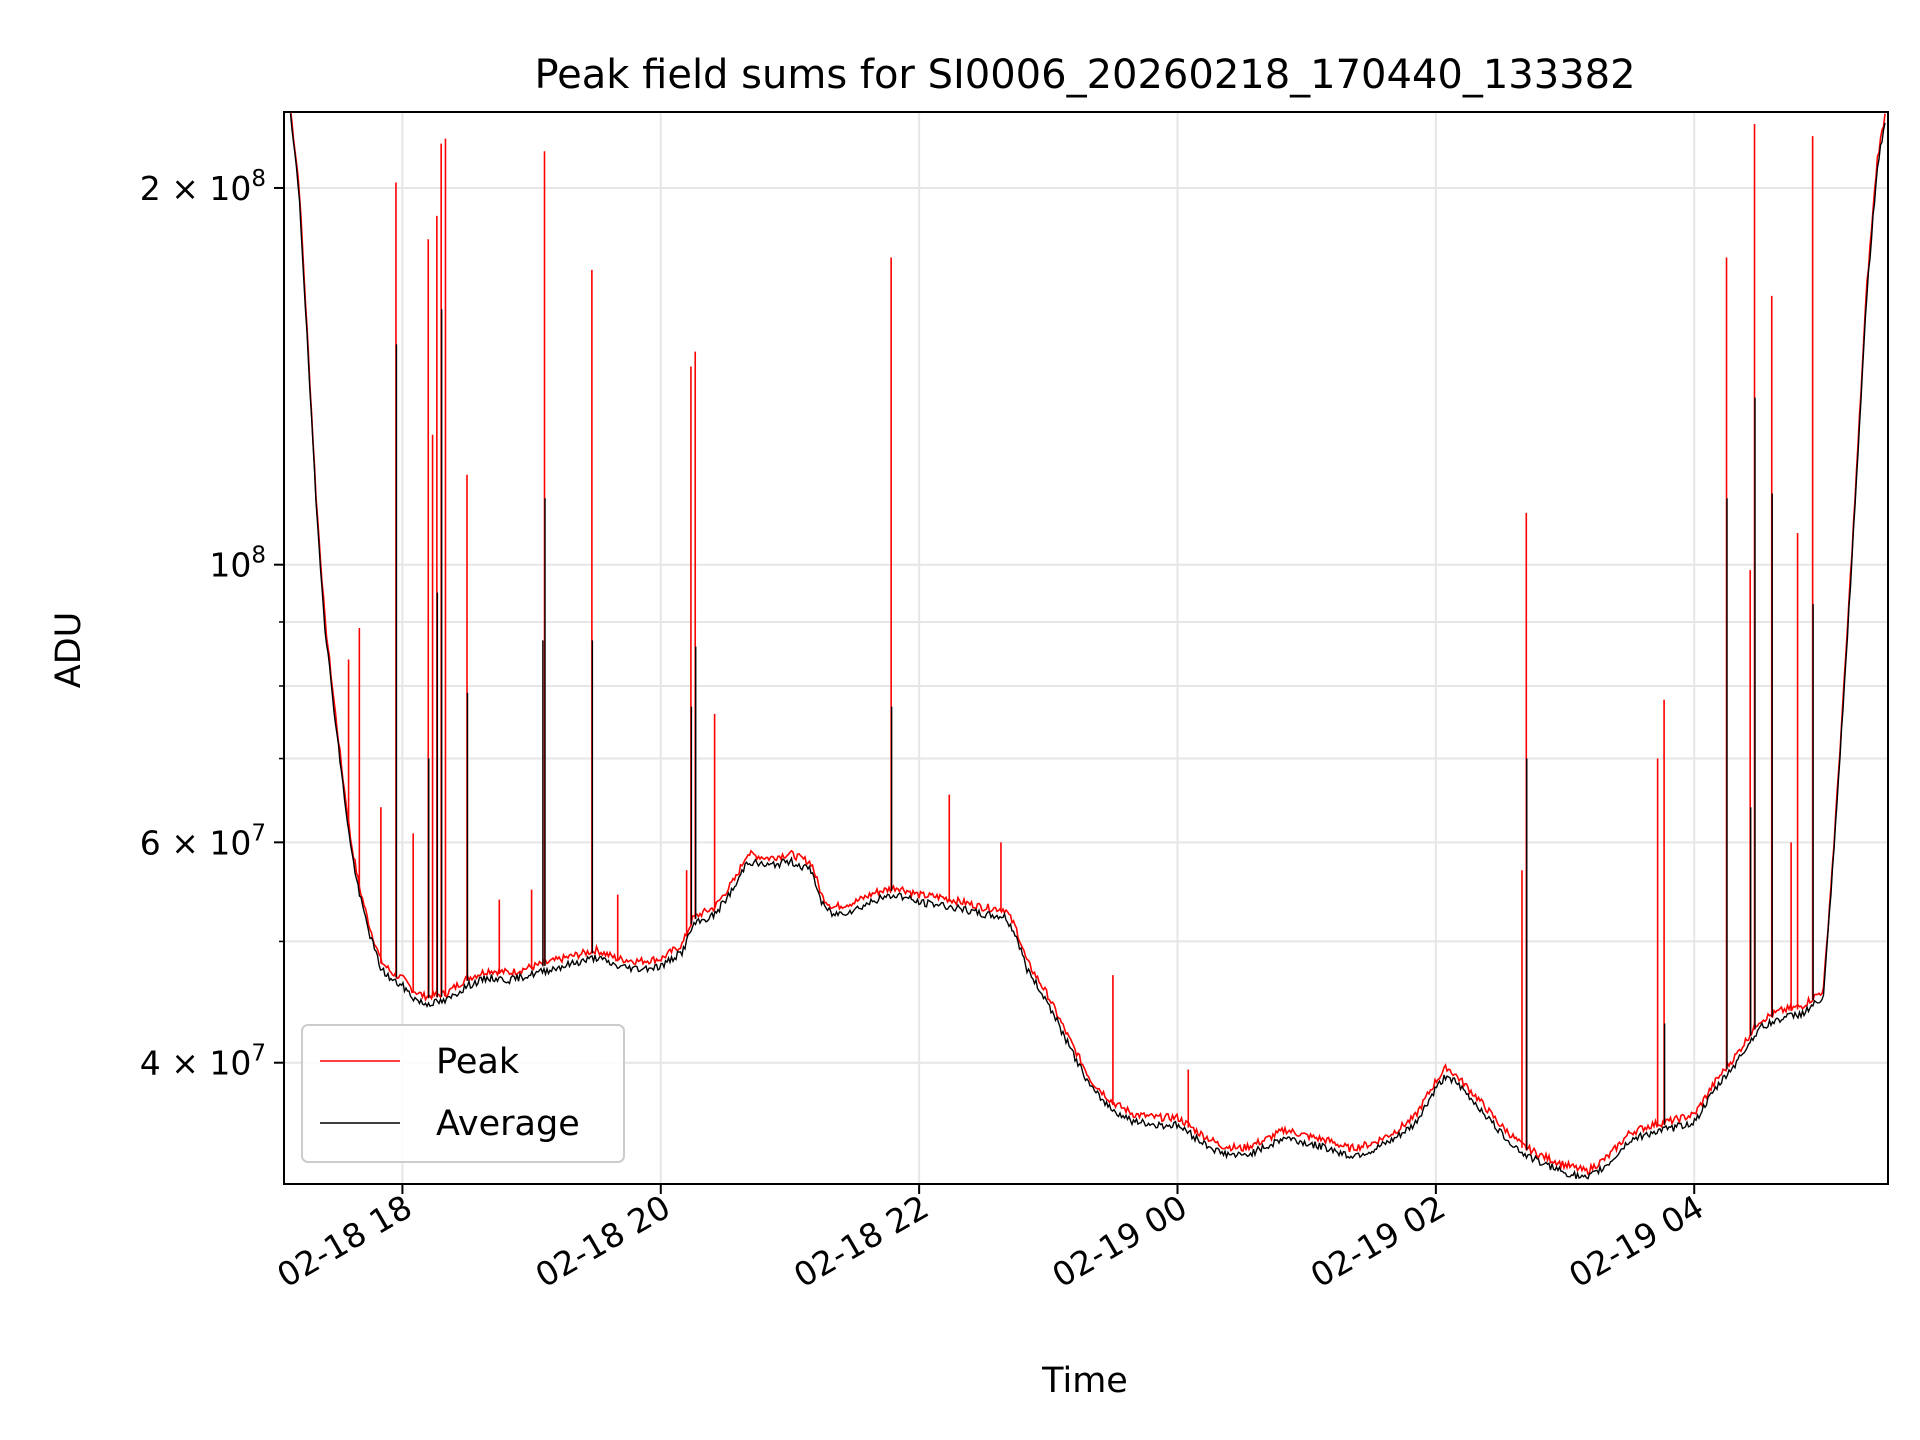  Describe the element at coordinates (478, 1062) in the screenshot. I see `legend-peak-label: Peak` at that location.